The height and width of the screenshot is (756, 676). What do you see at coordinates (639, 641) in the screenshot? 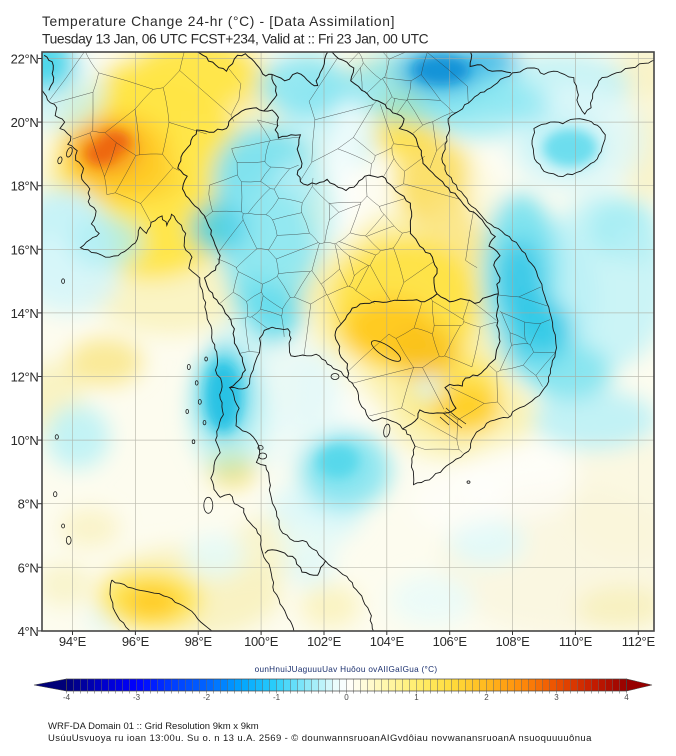
I see `svg-text: 112°E` at bounding box center [639, 641].